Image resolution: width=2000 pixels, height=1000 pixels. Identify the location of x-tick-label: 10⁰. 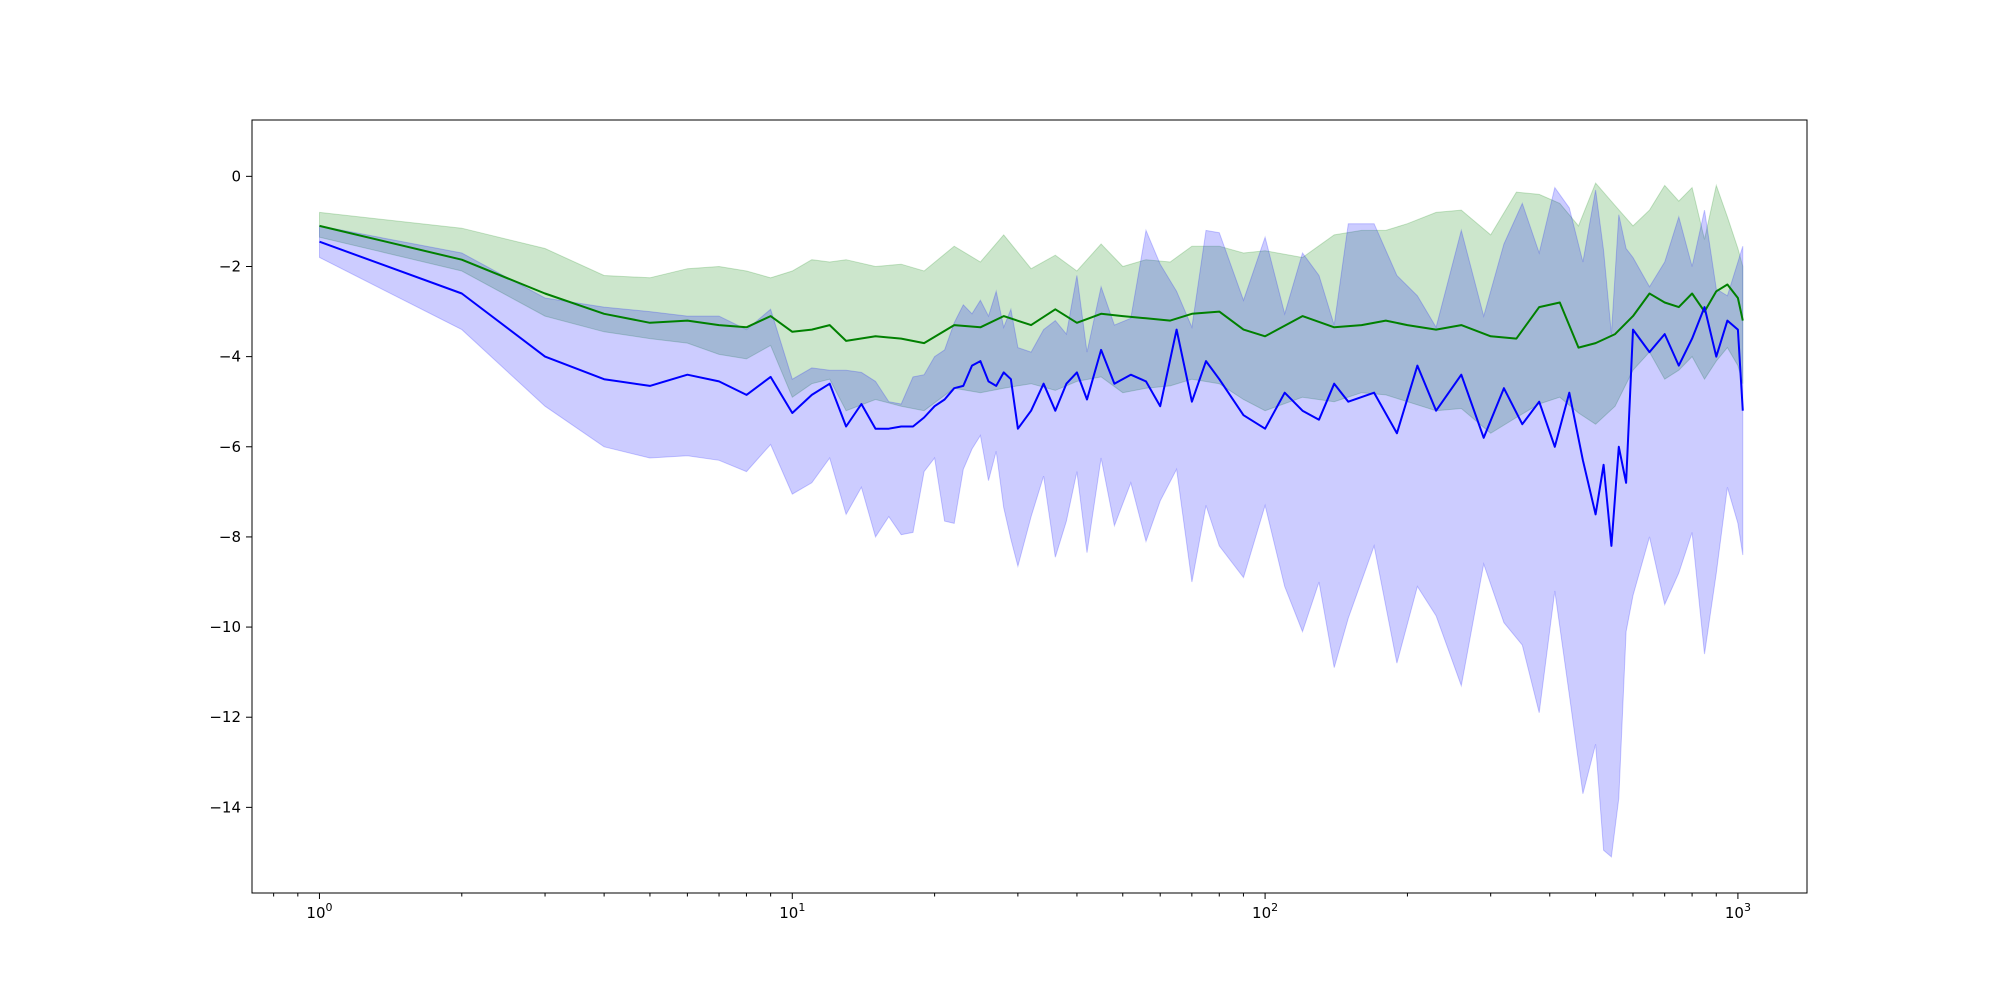
(319, 911).